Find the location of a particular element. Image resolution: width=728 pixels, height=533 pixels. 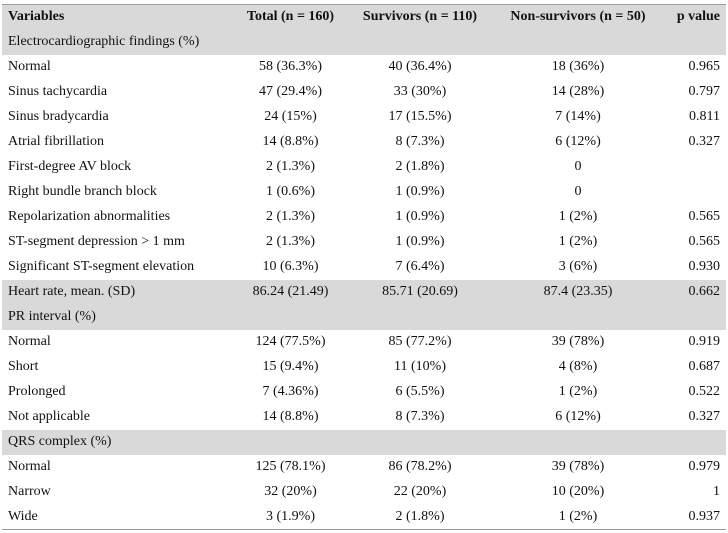

cell: 0.965 is located at coordinates (704, 66).